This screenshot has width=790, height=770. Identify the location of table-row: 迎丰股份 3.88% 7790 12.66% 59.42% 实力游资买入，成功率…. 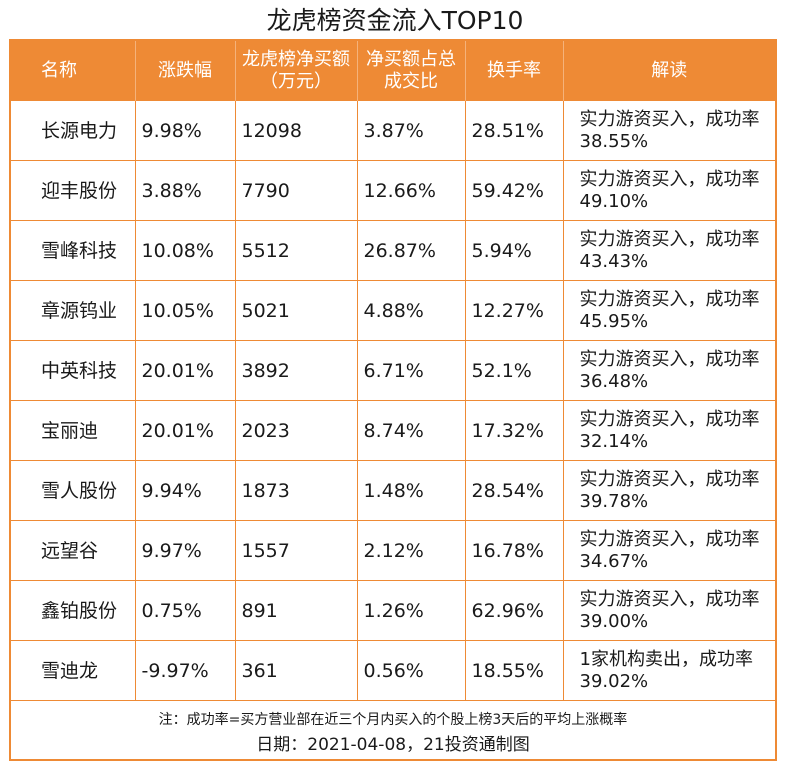
(393, 190).